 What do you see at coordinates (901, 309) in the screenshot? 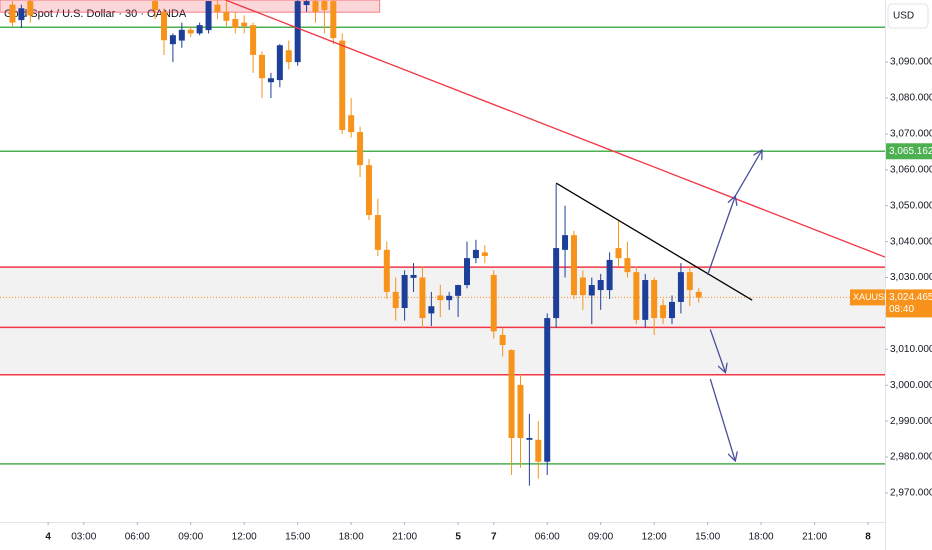
I see `countdown-label: 08:40` at bounding box center [901, 309].